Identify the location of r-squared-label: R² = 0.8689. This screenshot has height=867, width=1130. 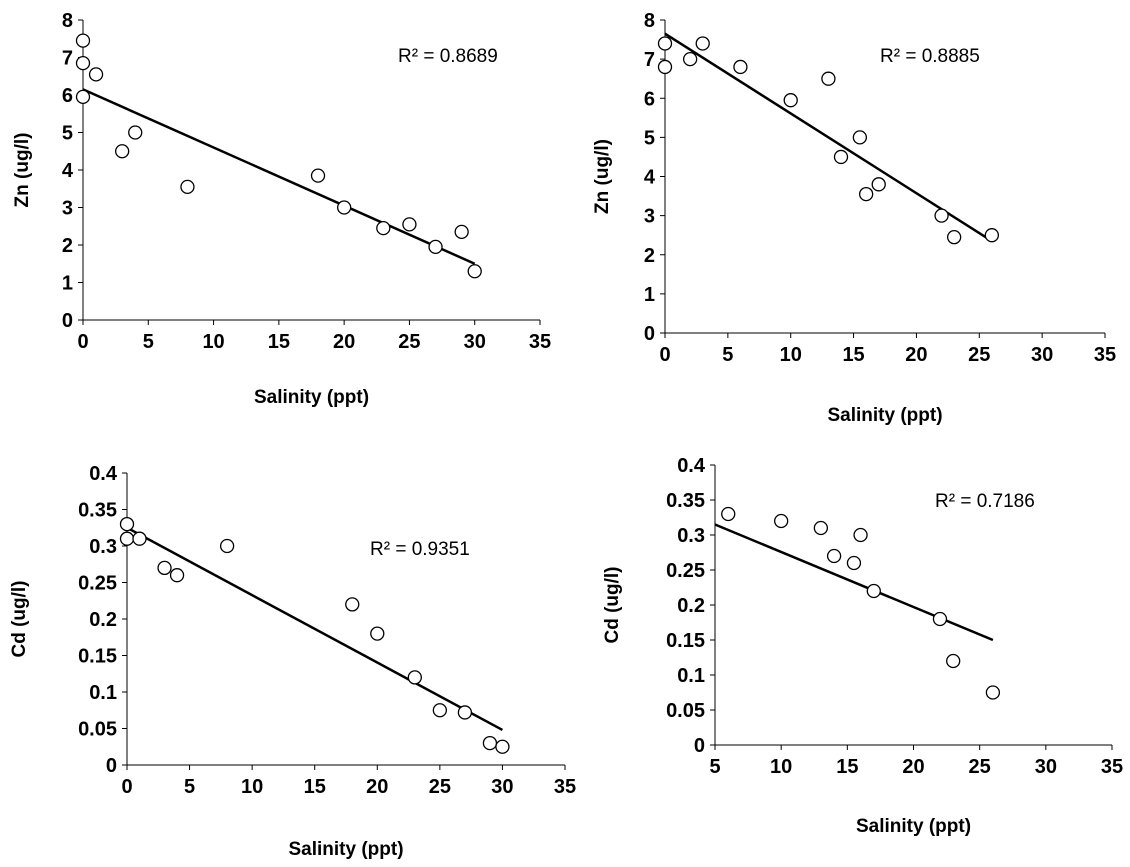
(448, 56).